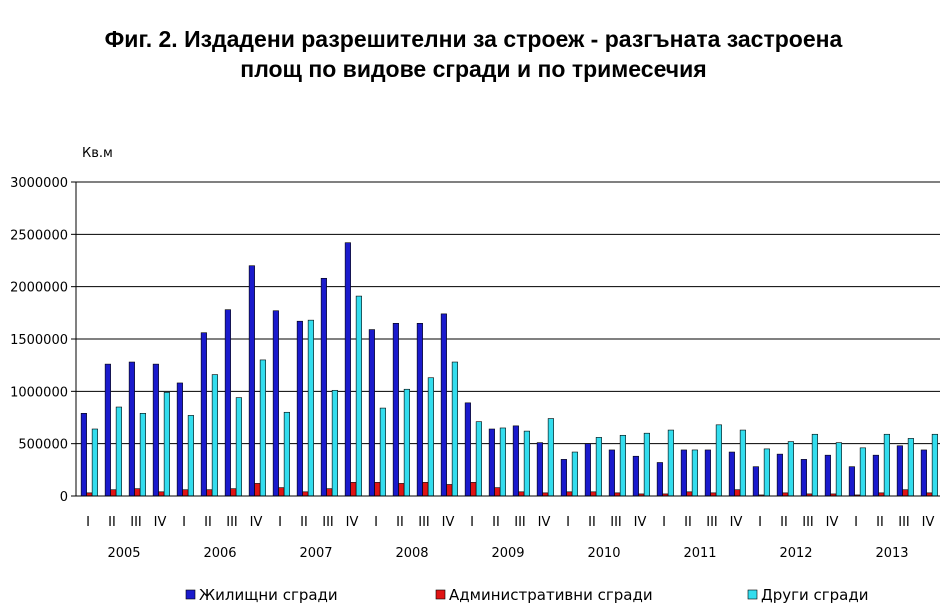  I want to click on x-year-label: 2013, so click(891, 553).